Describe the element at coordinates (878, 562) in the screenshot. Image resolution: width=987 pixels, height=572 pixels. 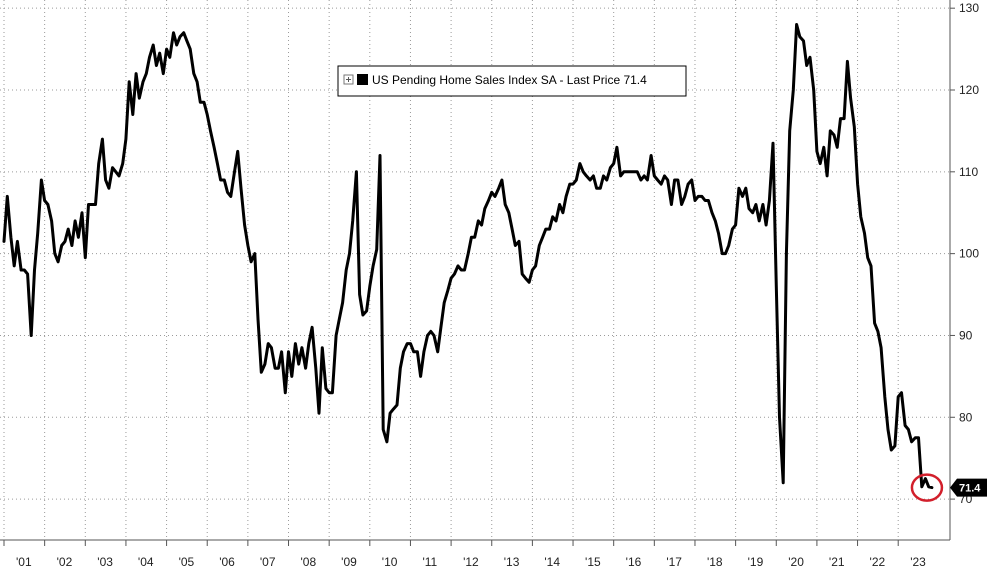
I see `x-tick-label: '22` at that location.